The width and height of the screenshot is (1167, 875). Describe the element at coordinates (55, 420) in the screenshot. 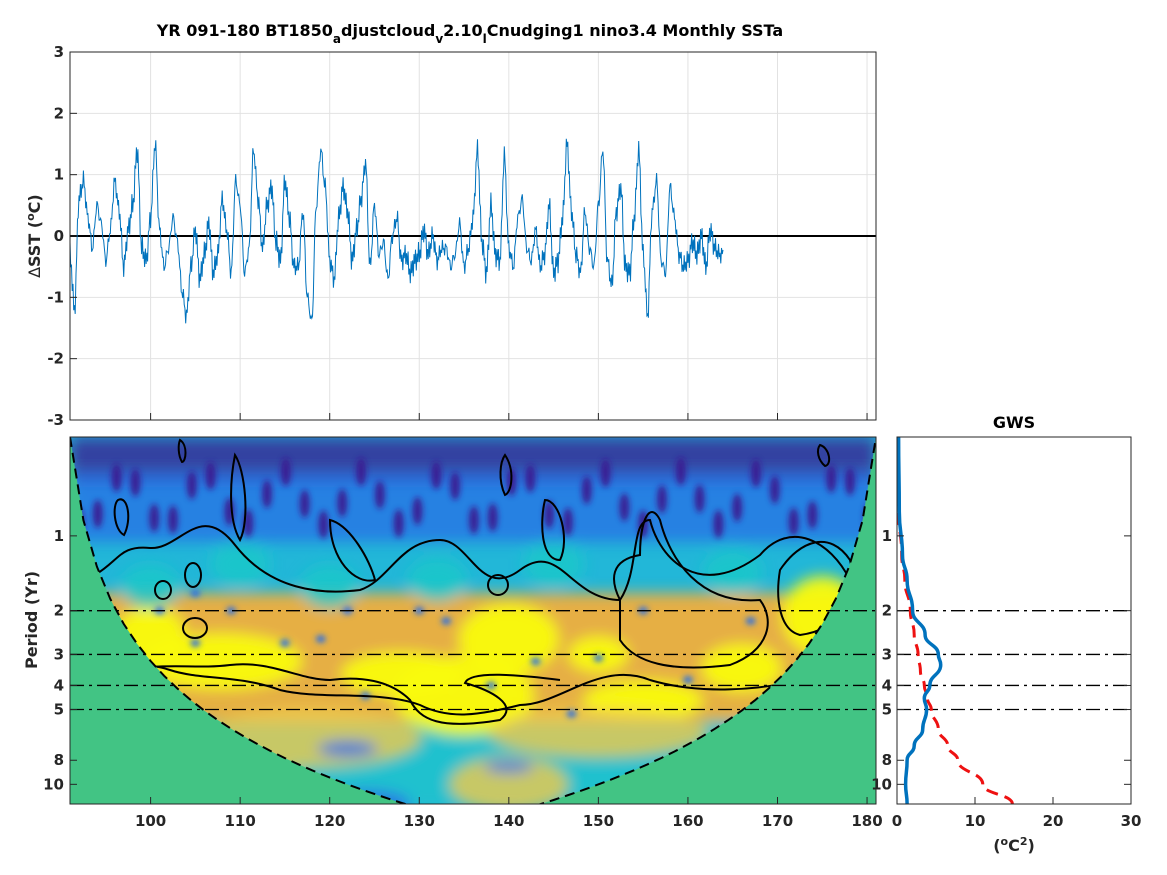

I see `y-tick-label: -3` at that location.